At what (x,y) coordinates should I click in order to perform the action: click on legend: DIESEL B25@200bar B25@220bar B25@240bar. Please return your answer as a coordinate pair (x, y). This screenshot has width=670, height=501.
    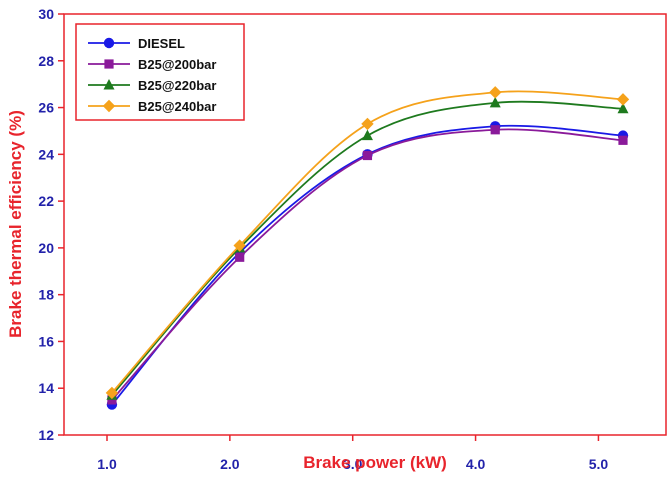
    Looking at the image, I should click on (160, 72).